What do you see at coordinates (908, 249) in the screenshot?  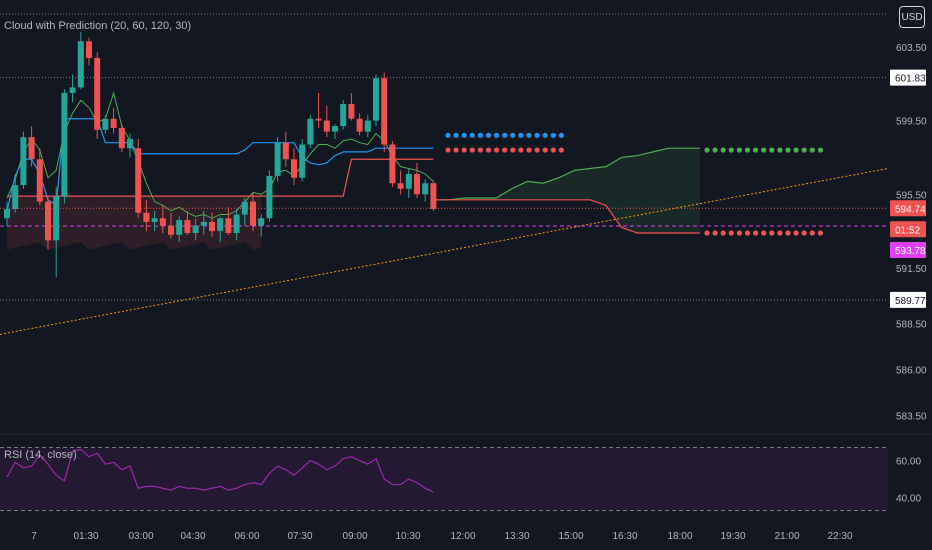 I see `tag-magenta-price-bg` at bounding box center [908, 249].